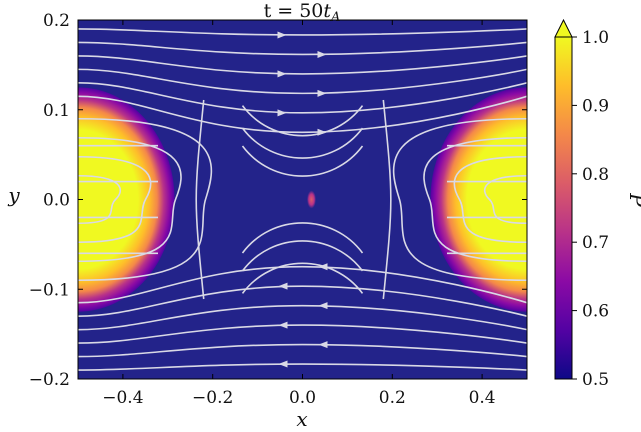 The height and width of the screenshot is (432, 641). What do you see at coordinates (122, 398) in the screenshot?
I see `x-tick-label: −0.4` at bounding box center [122, 398].